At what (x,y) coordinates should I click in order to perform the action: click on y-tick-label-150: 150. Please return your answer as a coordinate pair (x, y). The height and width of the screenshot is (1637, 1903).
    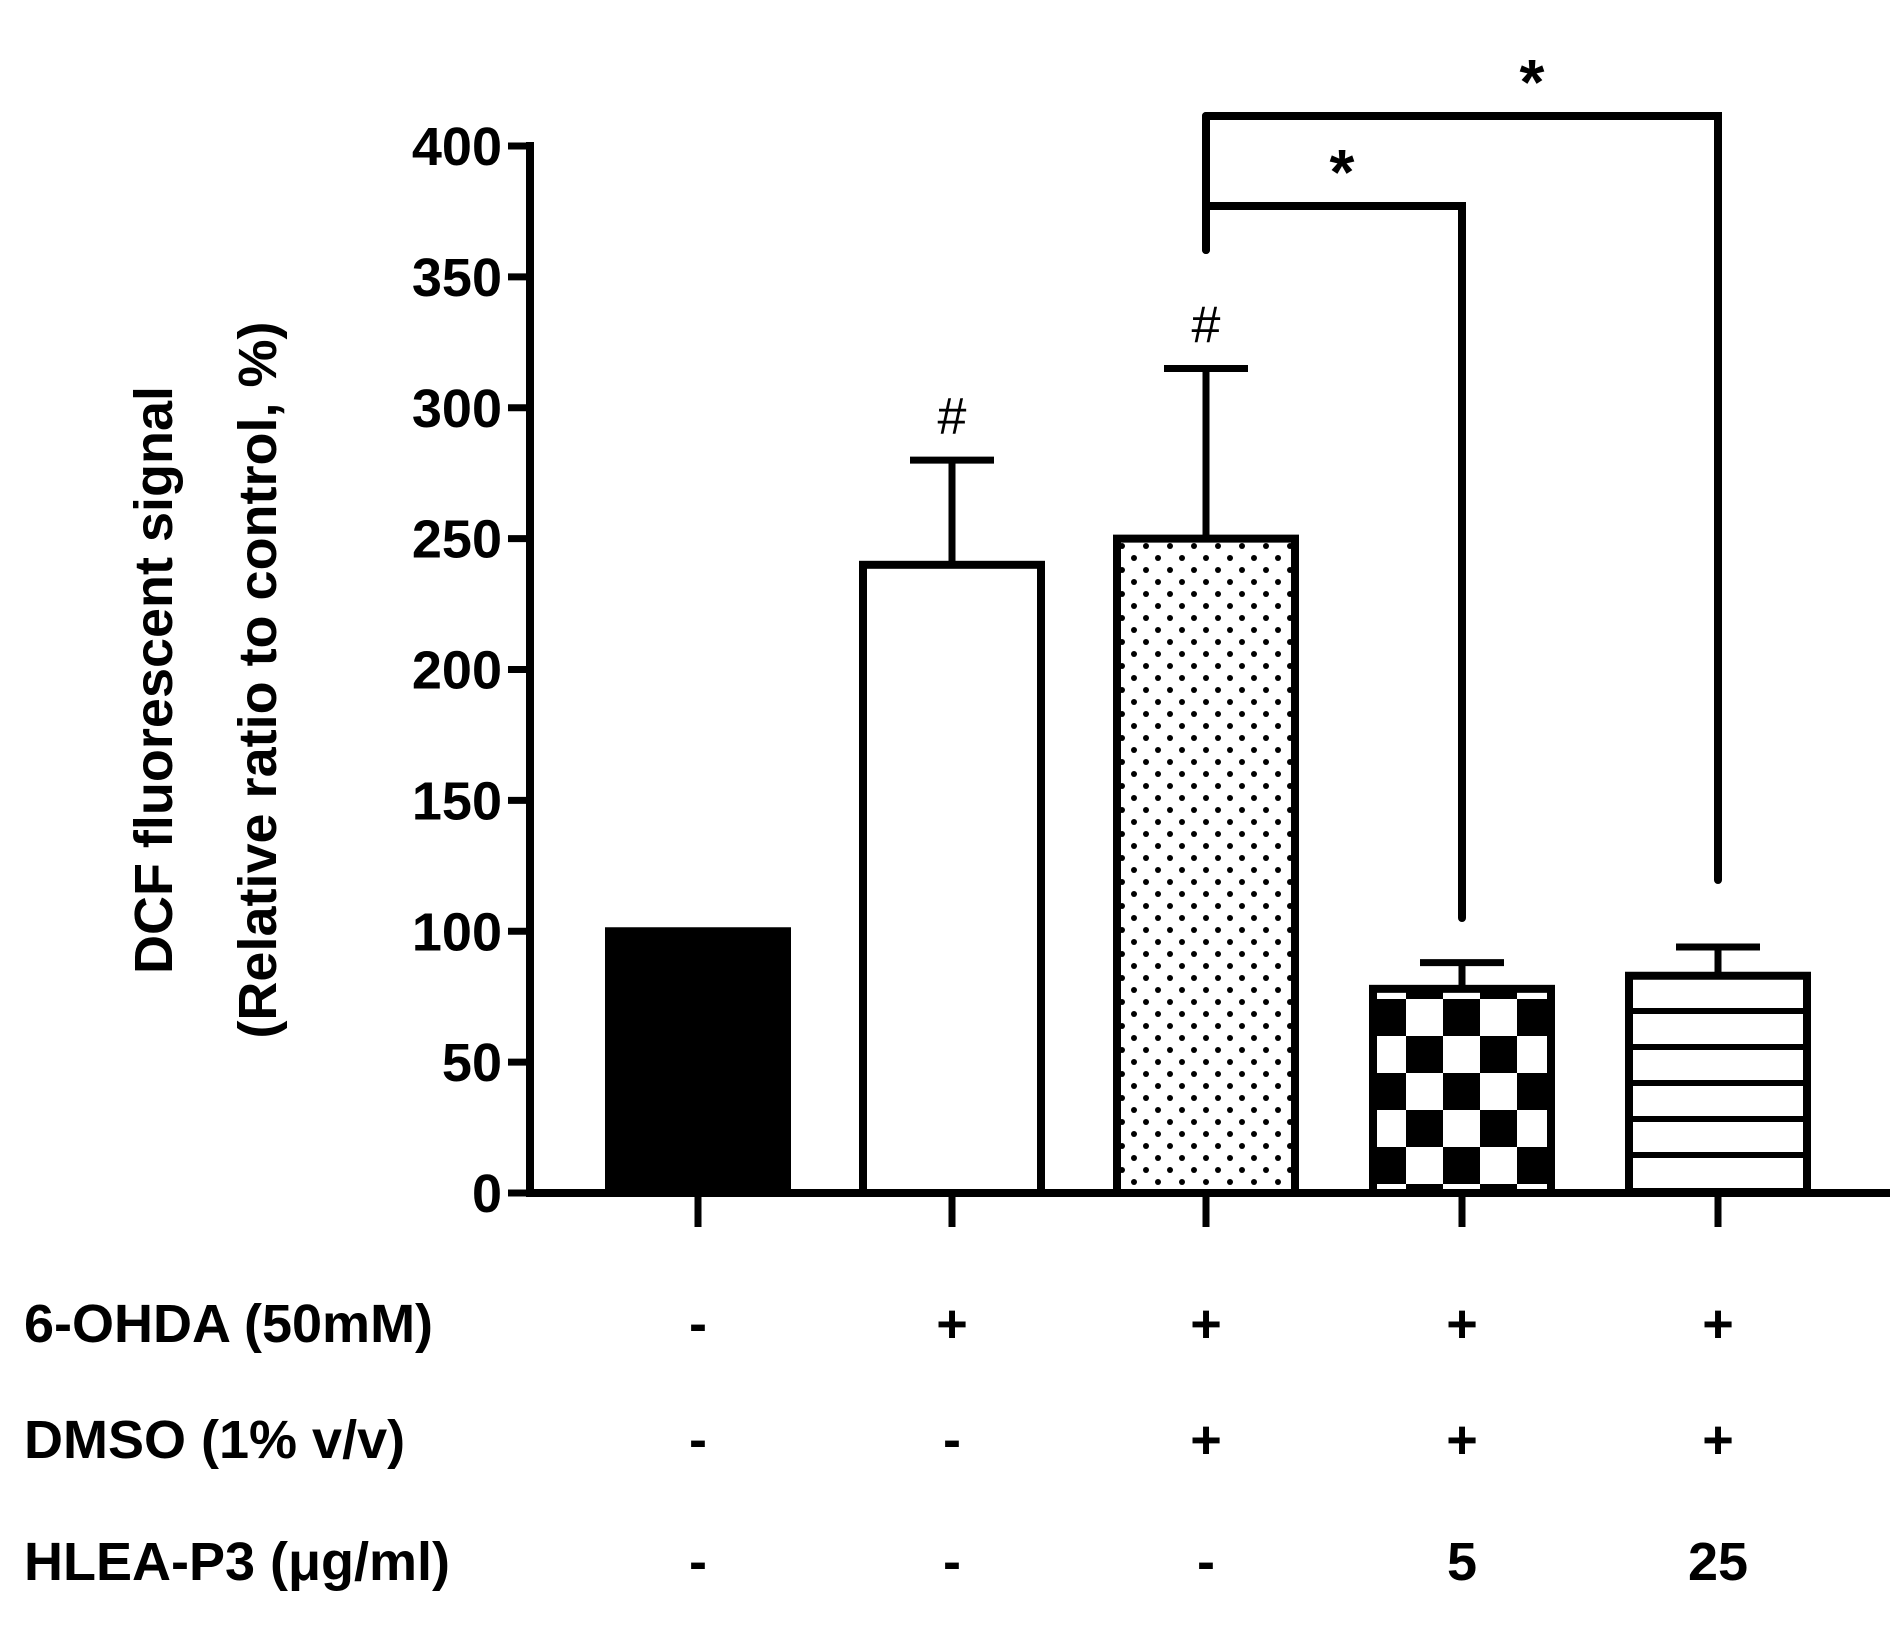
    Looking at the image, I should click on (457, 801).